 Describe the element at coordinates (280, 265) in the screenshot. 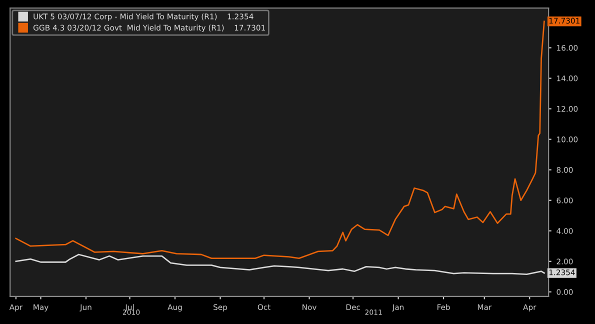

I see `line-series` at that location.